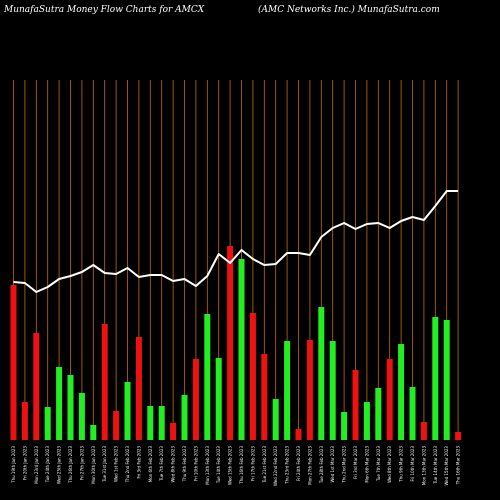 The width and height of the screenshot is (500, 500). I want to click on x-tick-label: Wed 22nd Feb 2023, so click(275, 466).